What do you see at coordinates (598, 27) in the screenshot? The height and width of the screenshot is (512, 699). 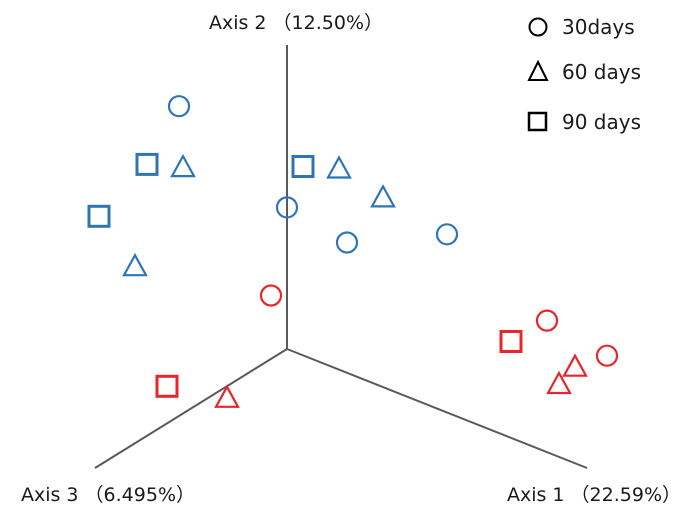 I see `legend-label-30days: 30days` at bounding box center [598, 27].